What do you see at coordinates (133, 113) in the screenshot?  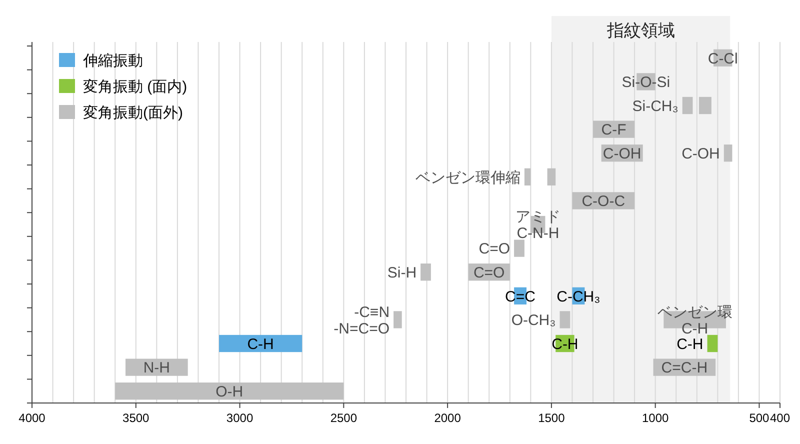 I see `legend-label: 変角振動(面外)` at bounding box center [133, 113].